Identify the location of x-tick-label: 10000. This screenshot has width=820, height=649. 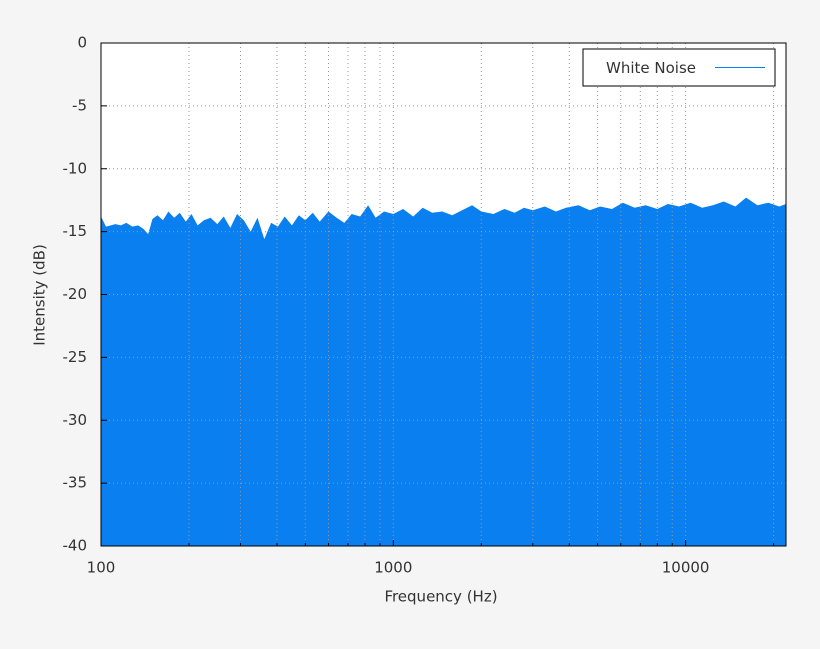
(686, 568).